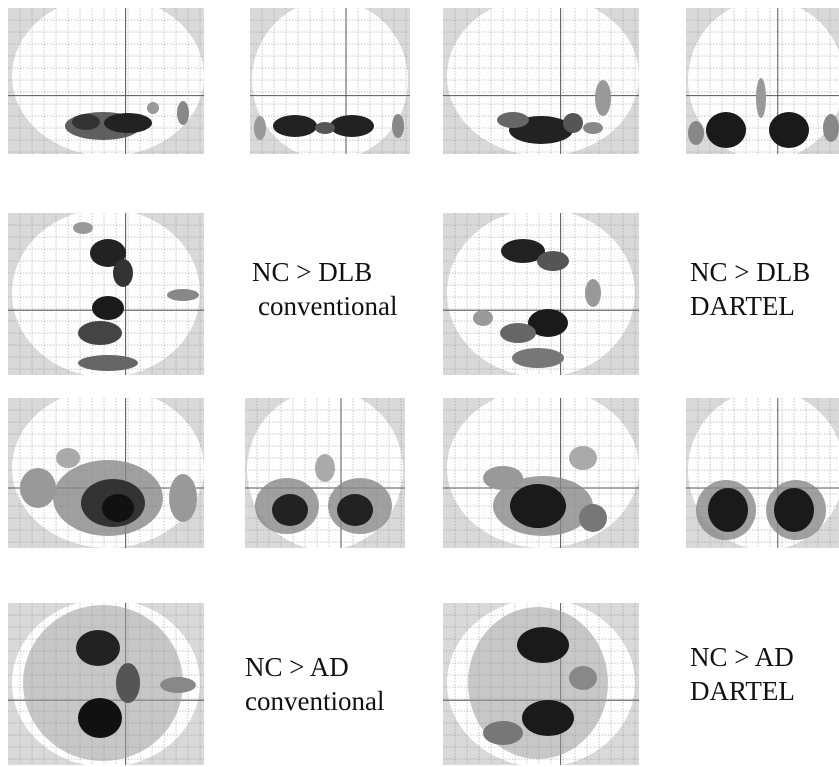  I want to click on glass-brain-axial-dlb-conventional, so click(106, 294).